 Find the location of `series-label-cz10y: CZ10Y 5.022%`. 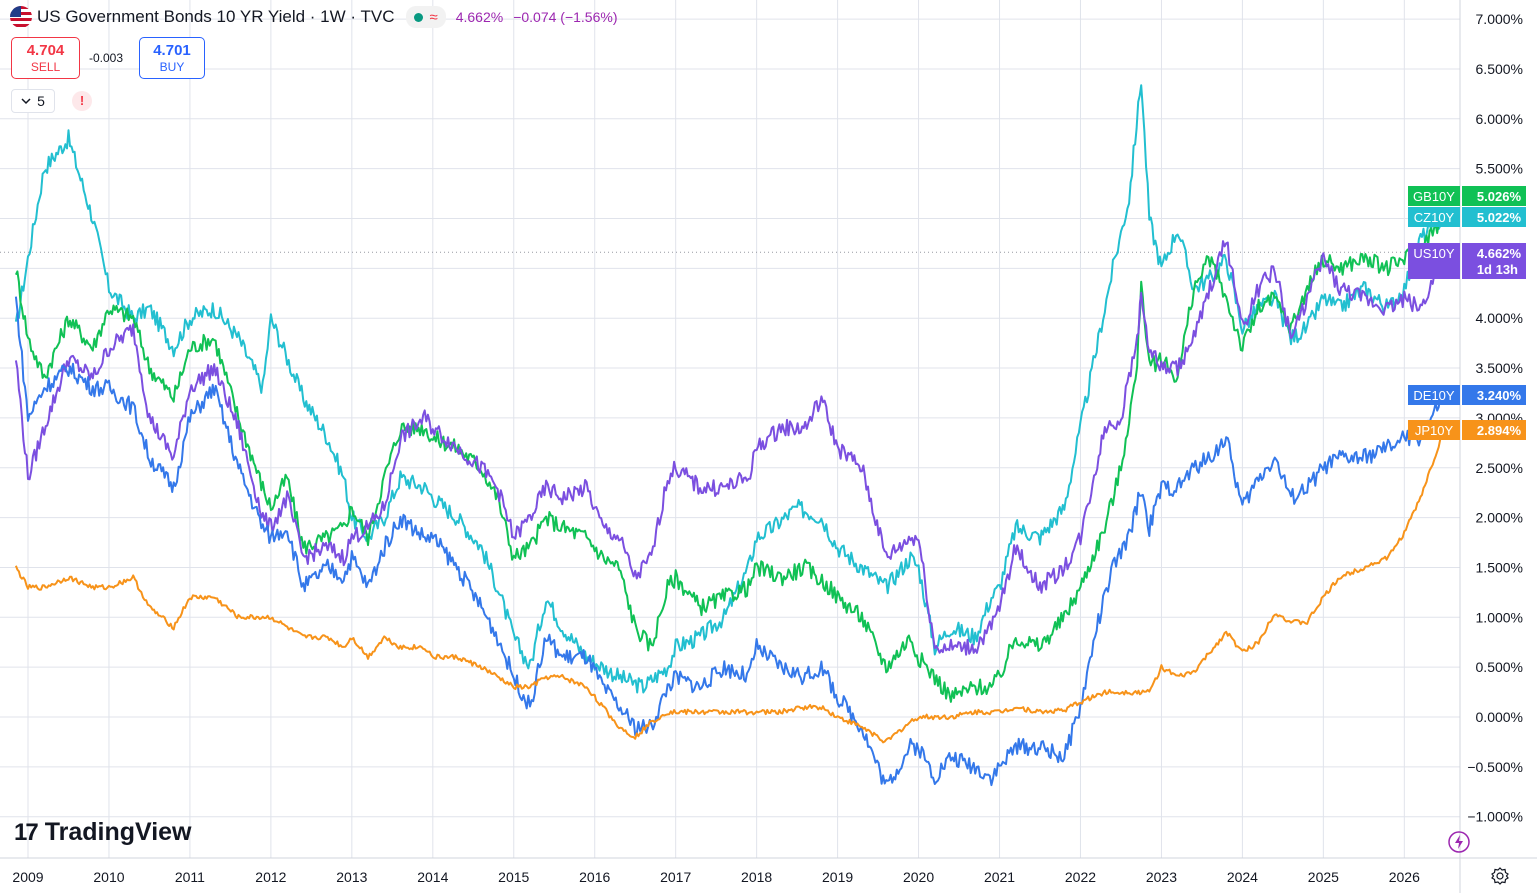

series-label-cz10y: CZ10Y 5.022% is located at coordinates (1467, 217).